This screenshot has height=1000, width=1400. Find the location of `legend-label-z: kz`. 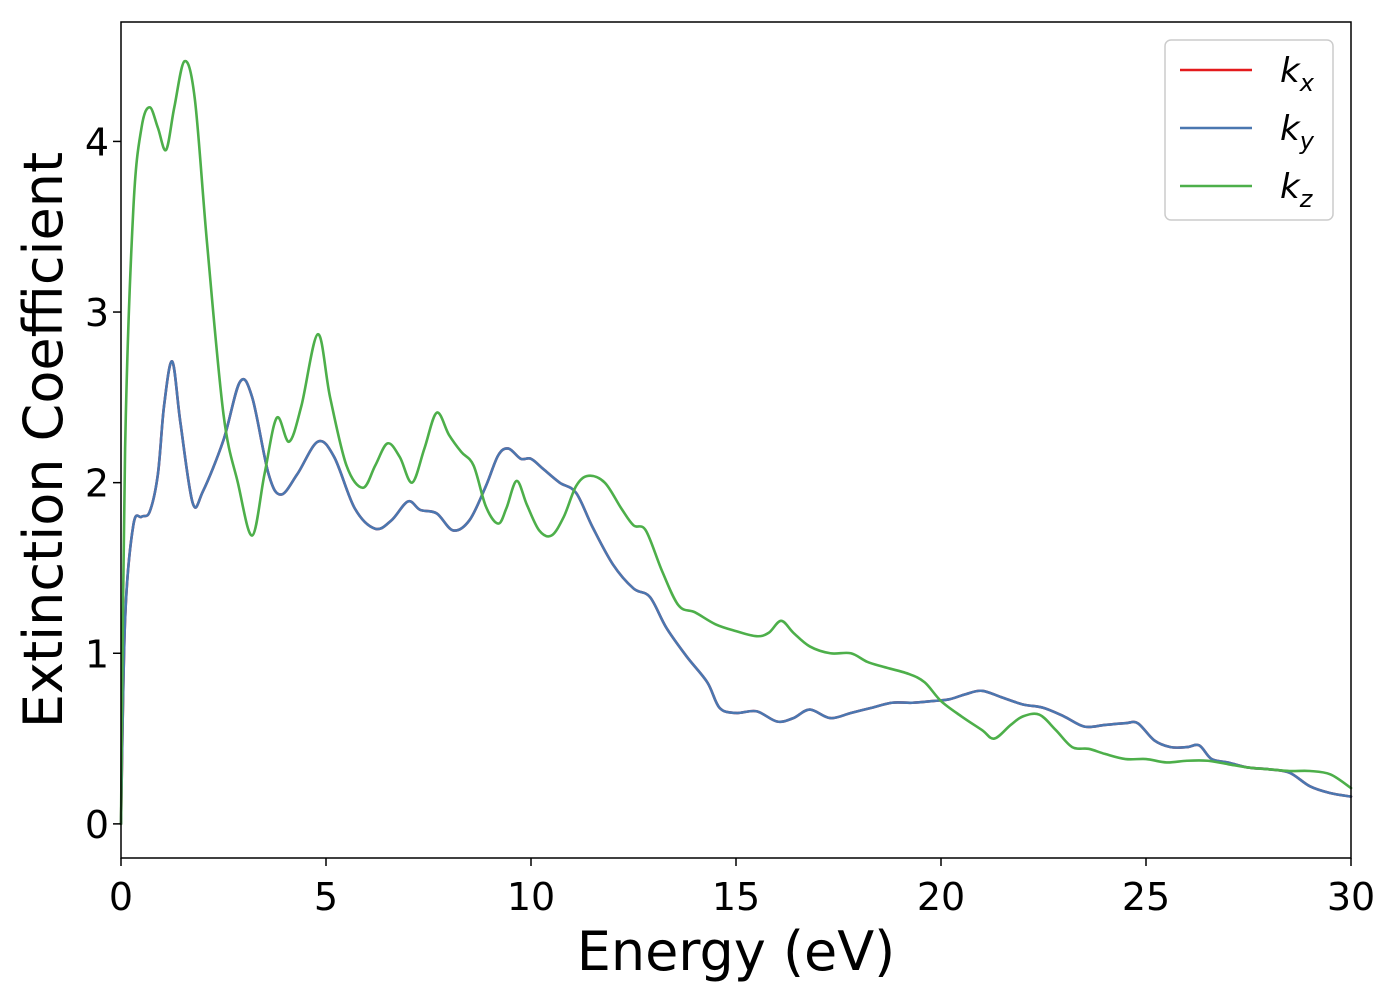

legend-label-z: kz is located at coordinates (1297, 190).